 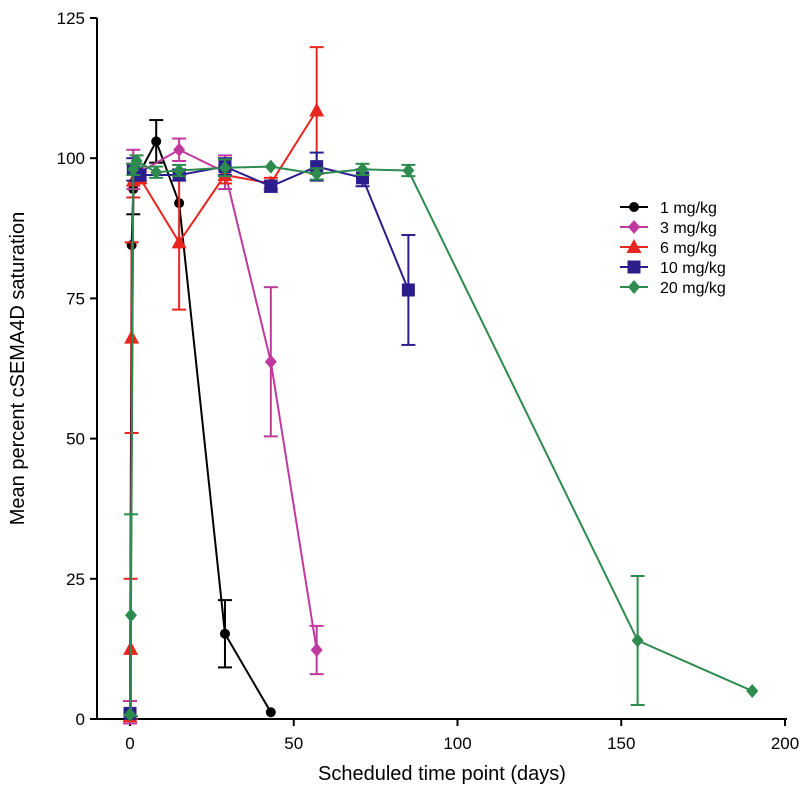 I want to click on y-axis-title: Mean percent cSEMA4D saturation, so click(x=18, y=369).